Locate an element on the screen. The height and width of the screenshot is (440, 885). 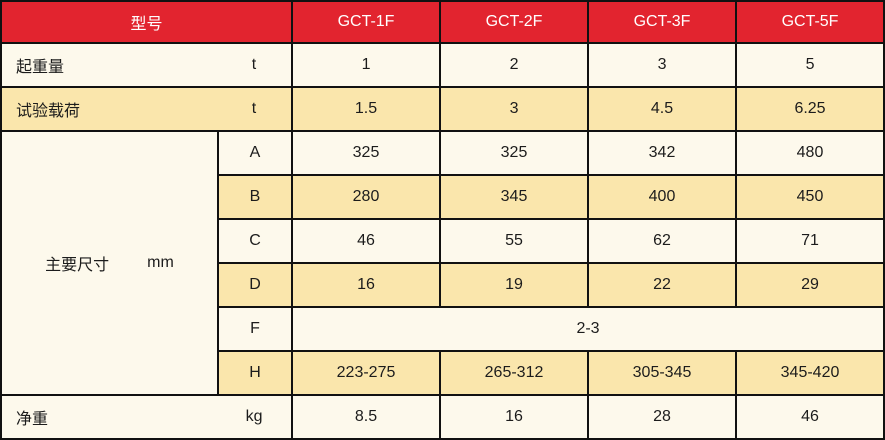
row-lifting-capacity: 起重量 t 1 2 3 5 is located at coordinates (442, 65).